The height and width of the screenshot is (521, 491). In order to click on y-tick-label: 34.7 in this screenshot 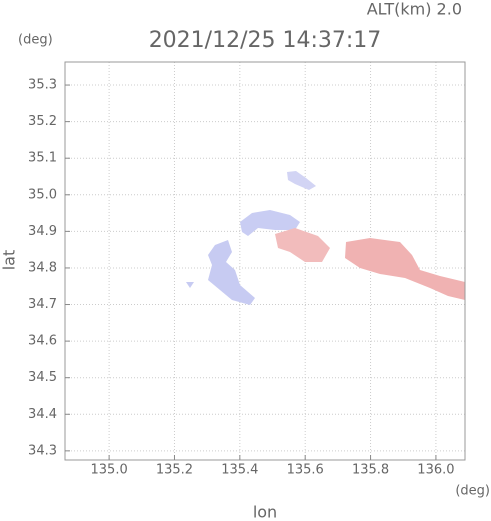, I will do `click(42, 304)`.